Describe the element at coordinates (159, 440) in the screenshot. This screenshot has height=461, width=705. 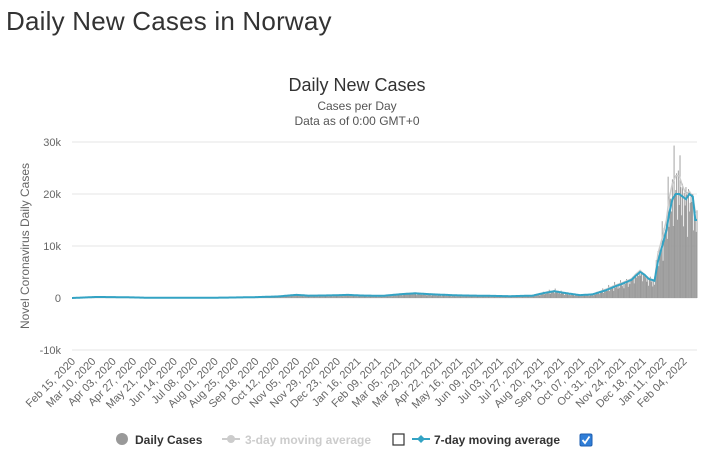
I see `legend-item-daily-cases: Daily Cases` at that location.